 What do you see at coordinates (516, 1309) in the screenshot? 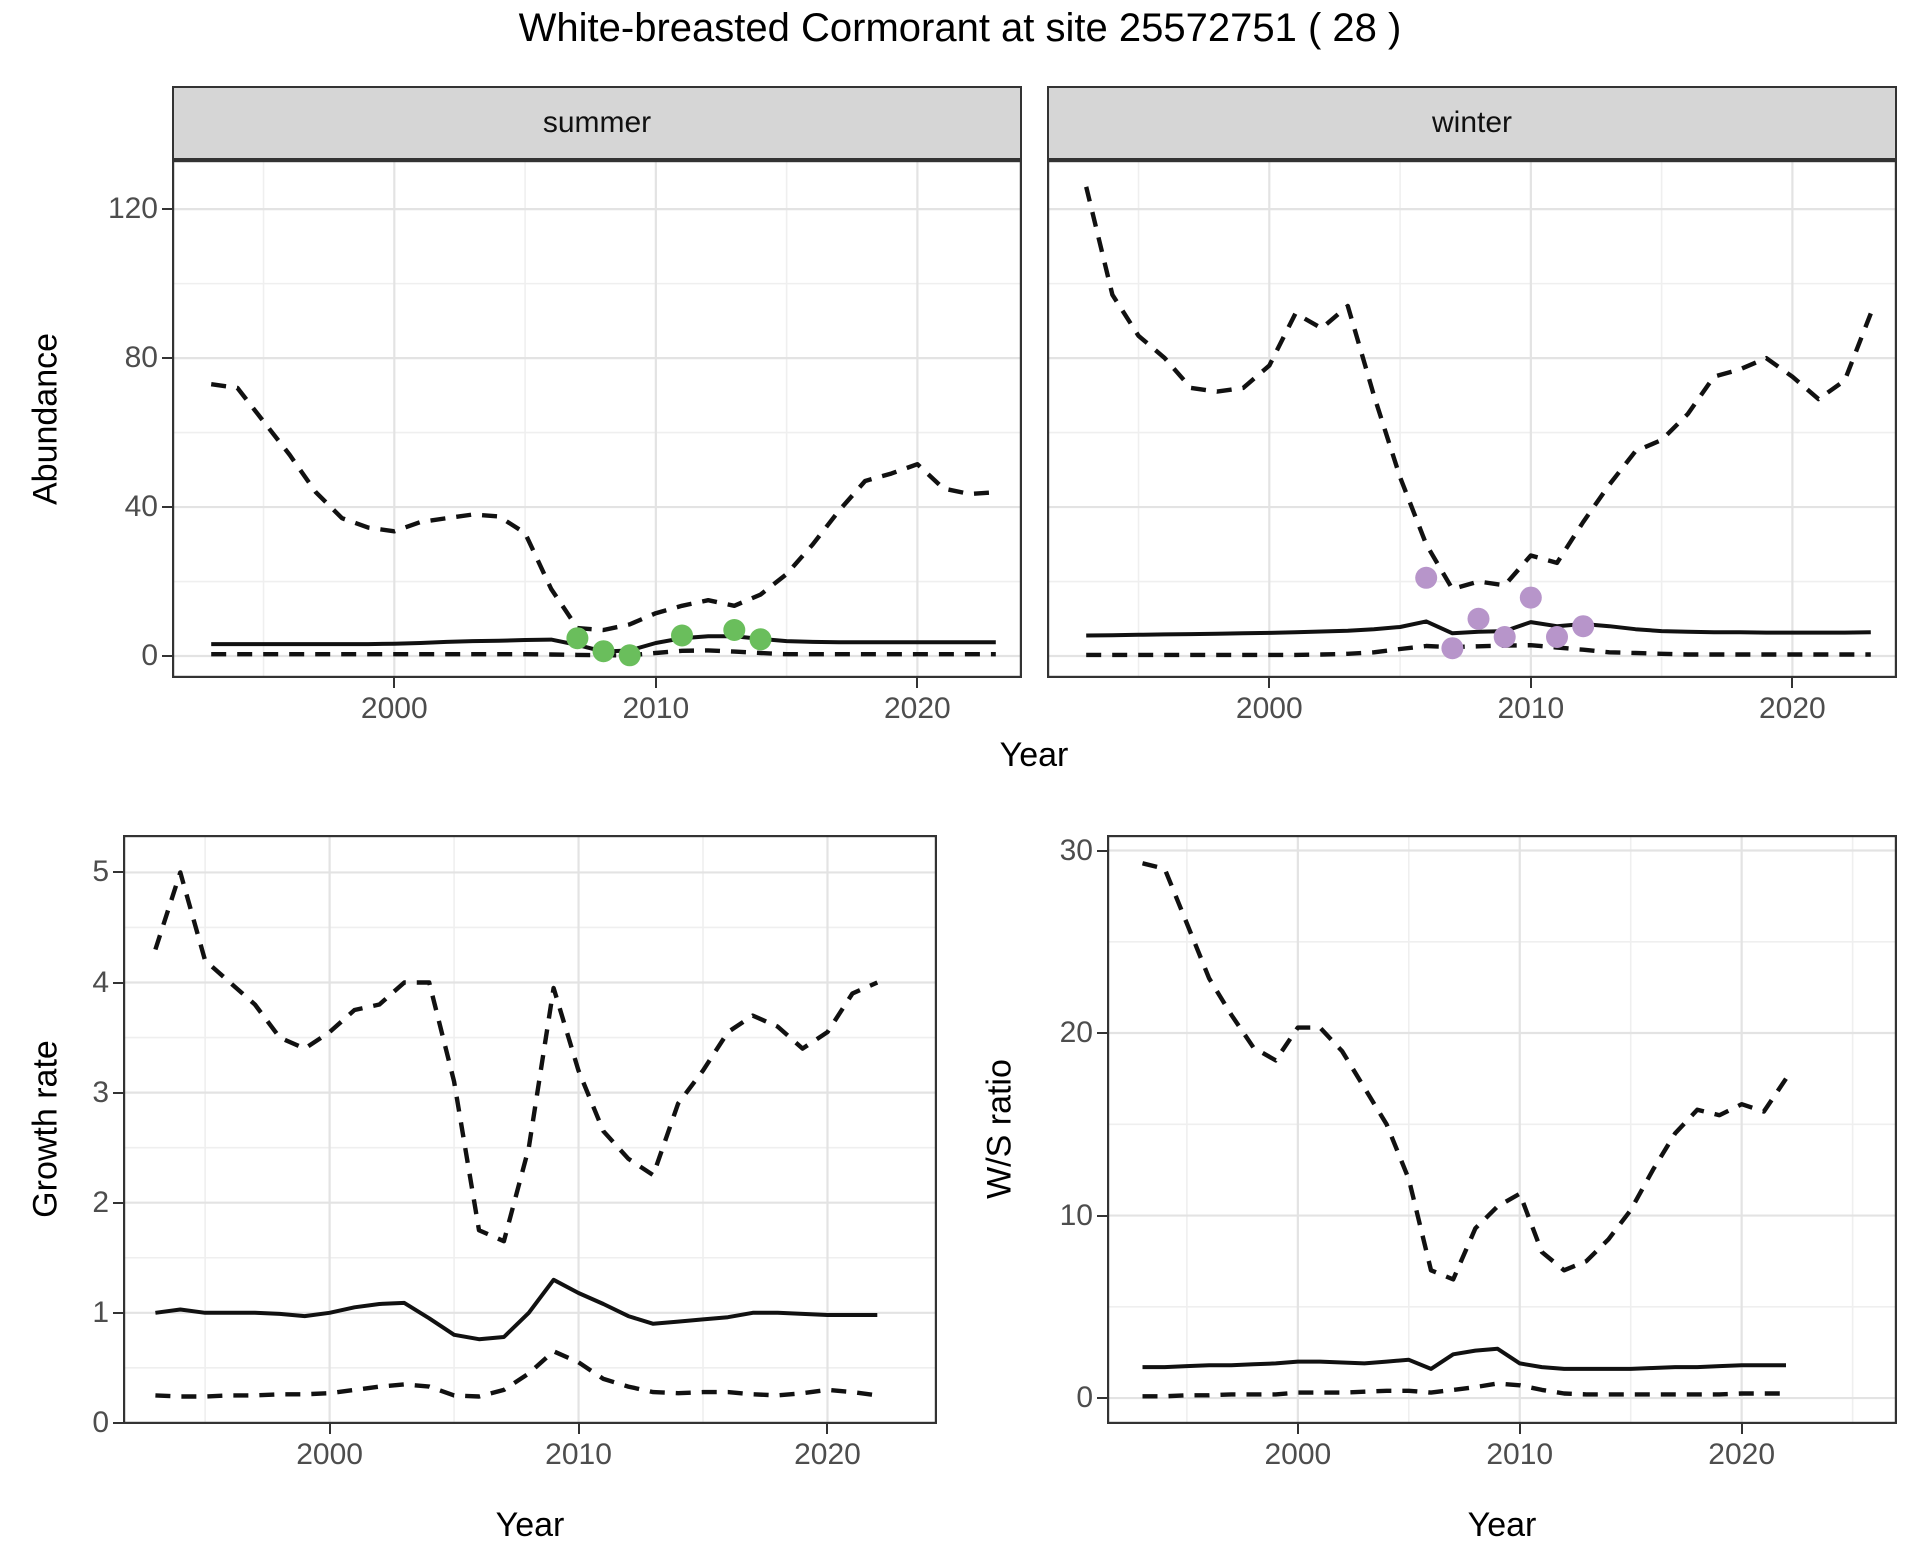
I see `growth-median-line` at bounding box center [516, 1309].